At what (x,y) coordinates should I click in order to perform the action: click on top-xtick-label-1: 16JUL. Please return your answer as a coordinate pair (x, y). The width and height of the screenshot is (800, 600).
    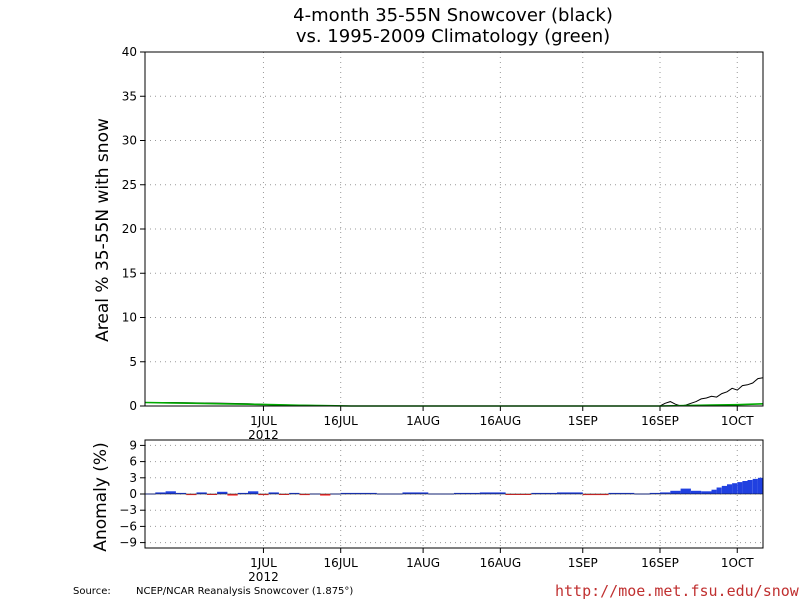
    Looking at the image, I should click on (341, 421).